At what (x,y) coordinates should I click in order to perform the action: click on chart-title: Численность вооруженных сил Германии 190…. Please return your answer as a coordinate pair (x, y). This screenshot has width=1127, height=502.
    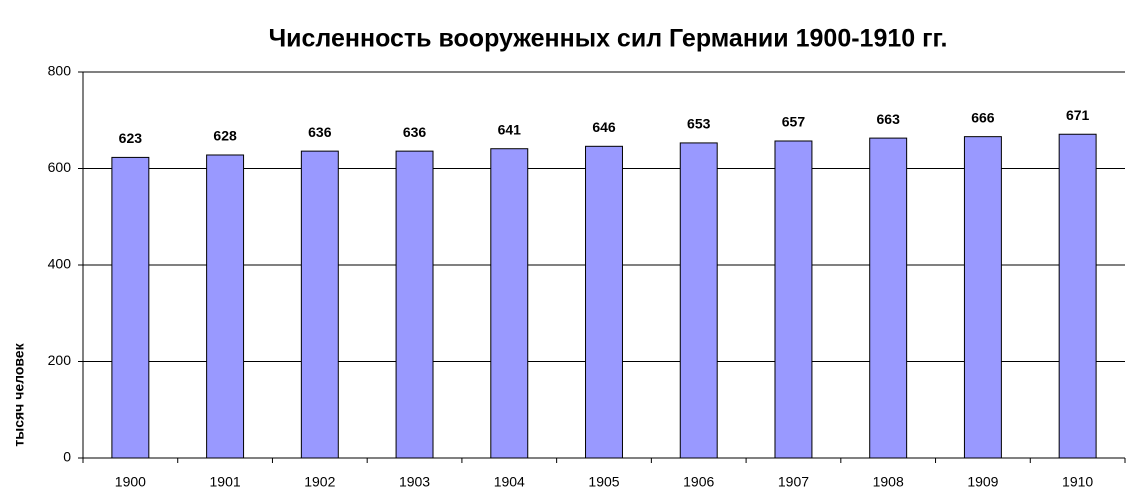
    Looking at the image, I should click on (608, 39).